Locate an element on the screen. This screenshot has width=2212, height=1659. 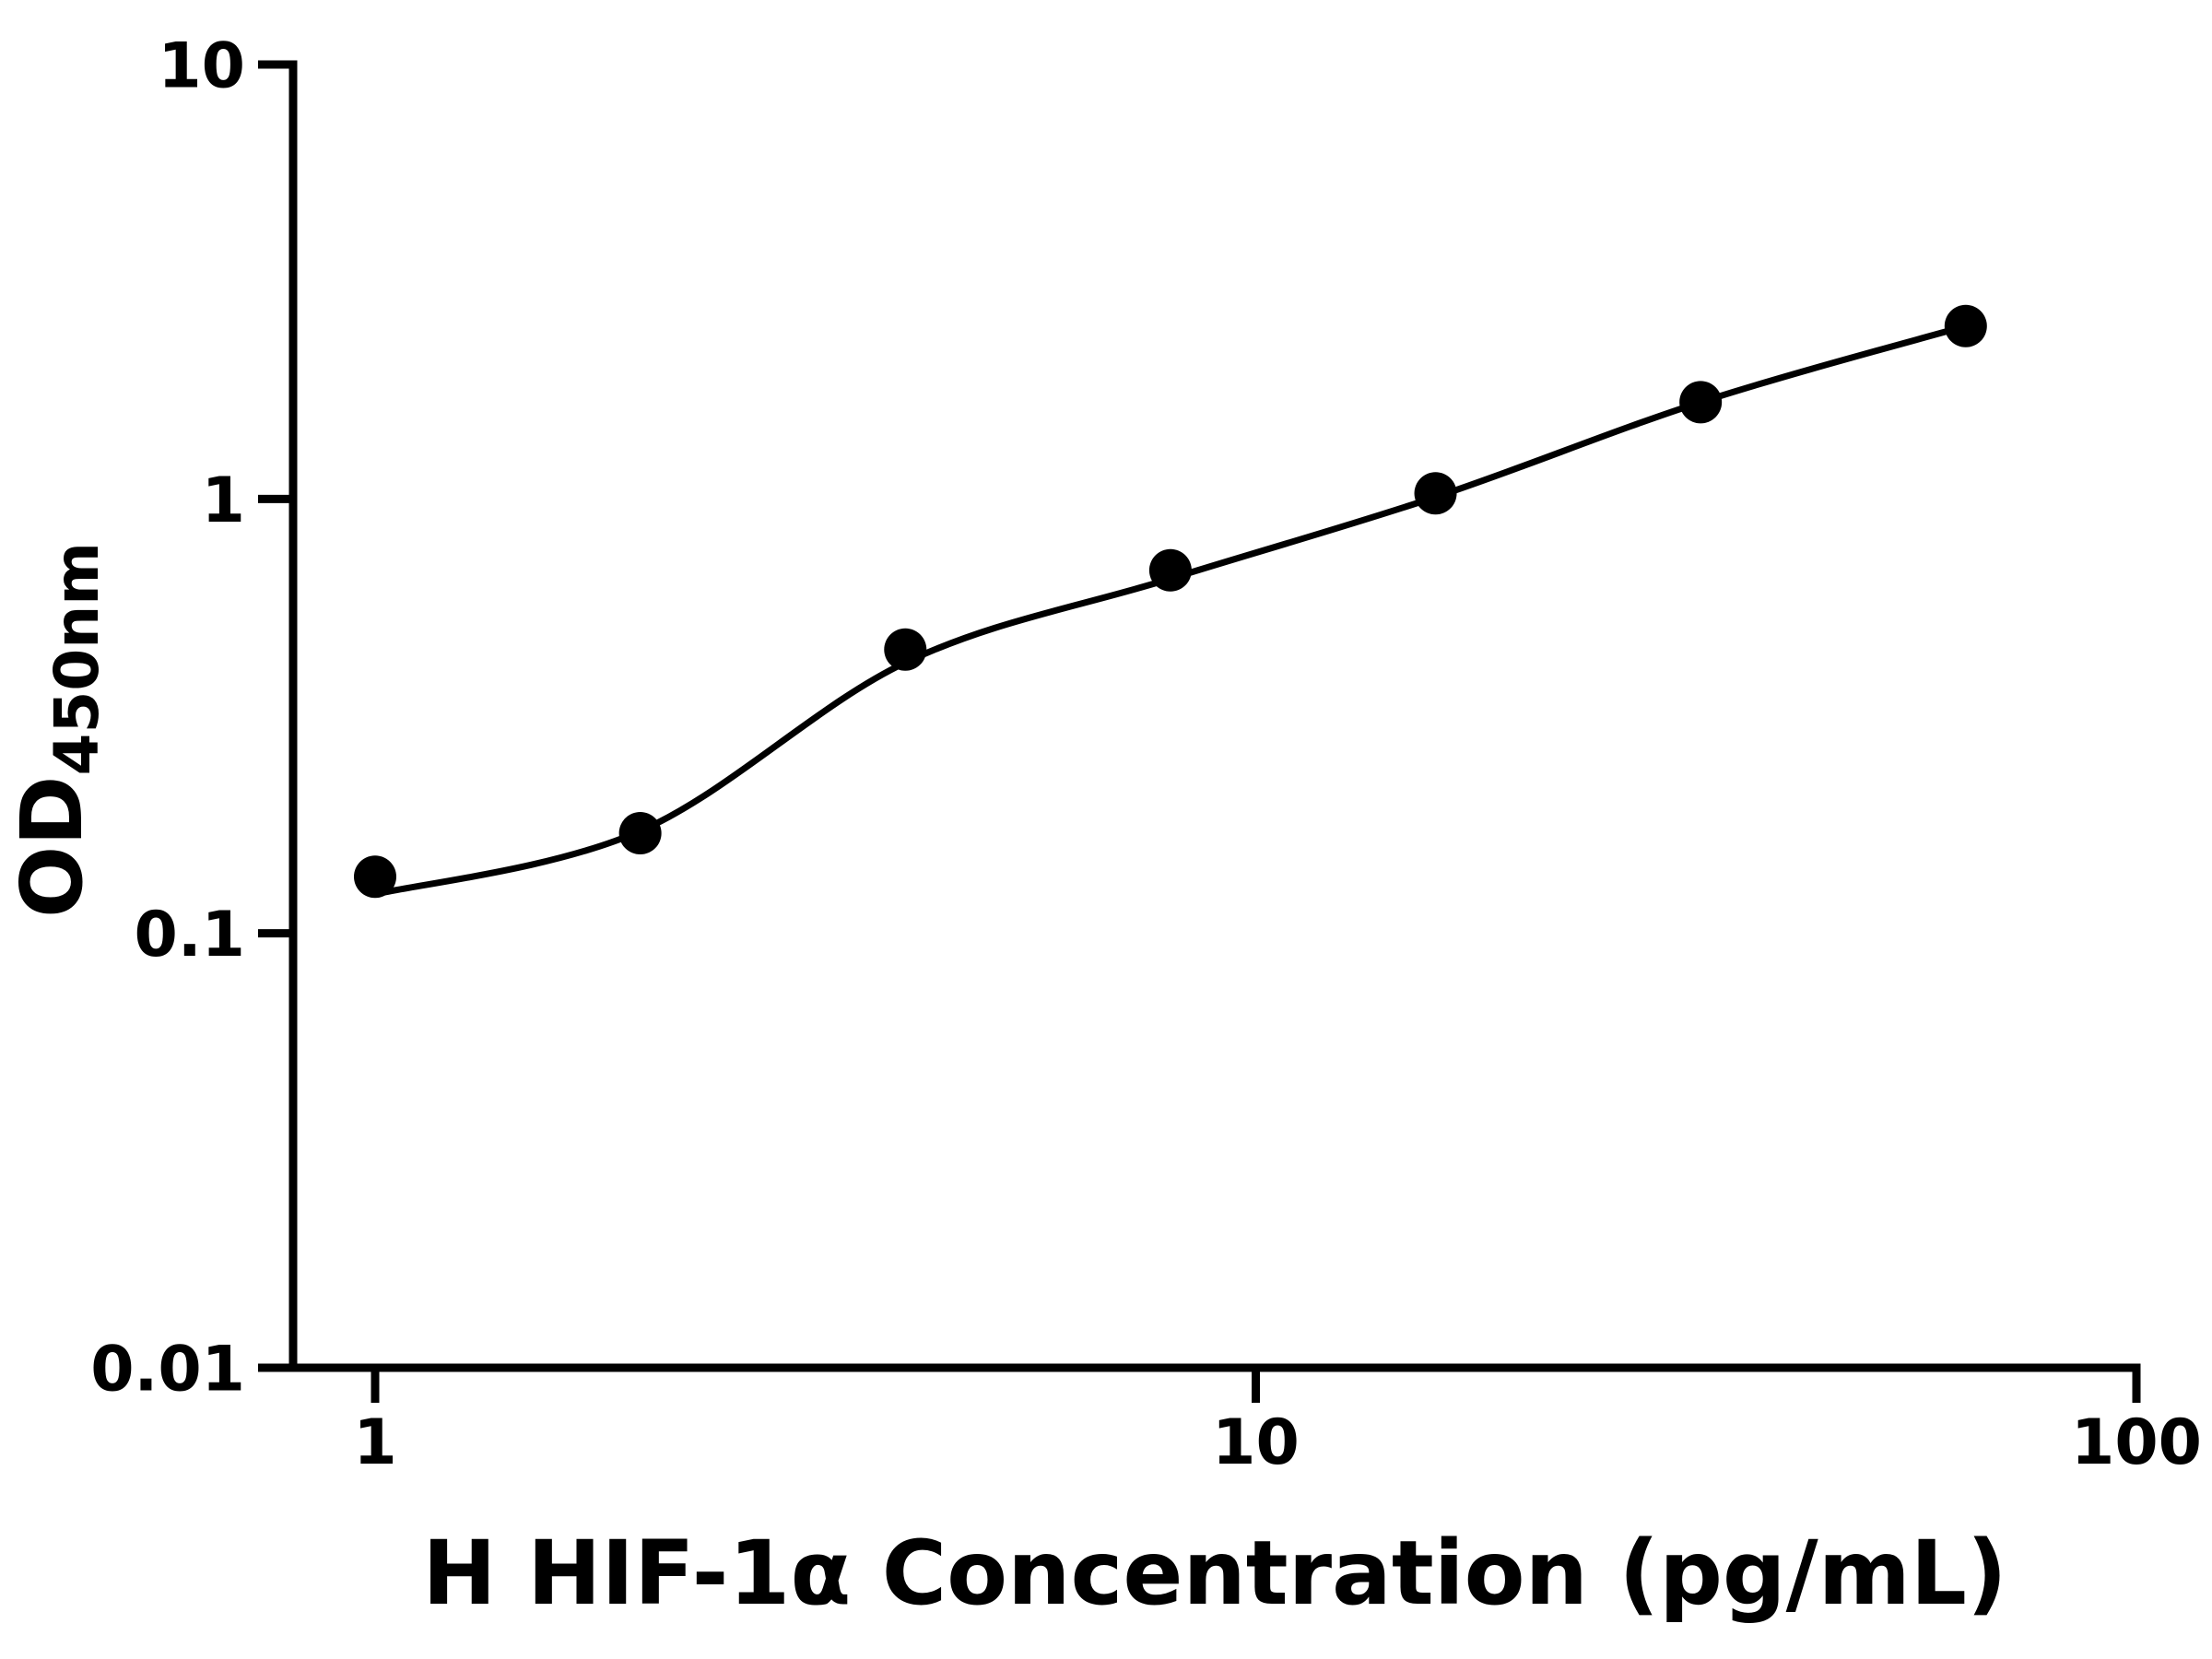
y-axis-title: OD450nm is located at coordinates (57, 730).